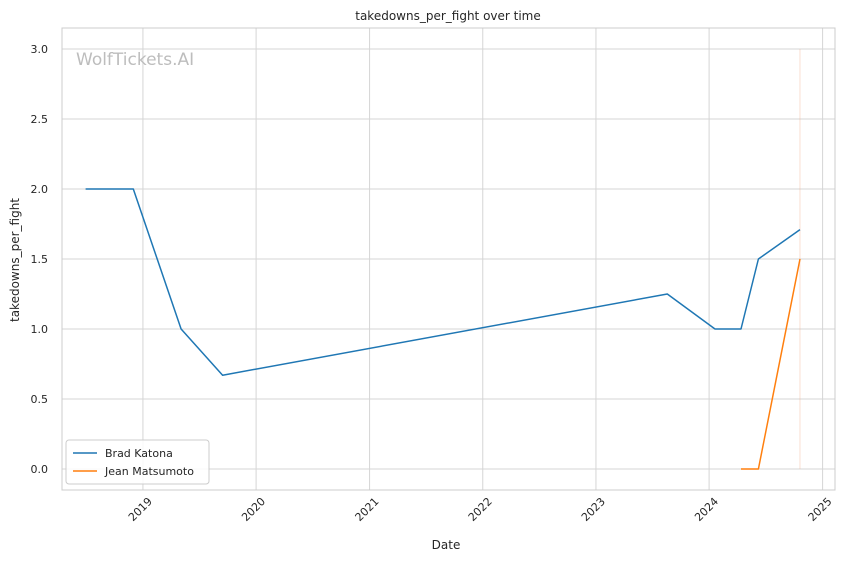 The height and width of the screenshot is (561, 847). I want to click on series-line-jean-matsumoto, so click(771, 364).